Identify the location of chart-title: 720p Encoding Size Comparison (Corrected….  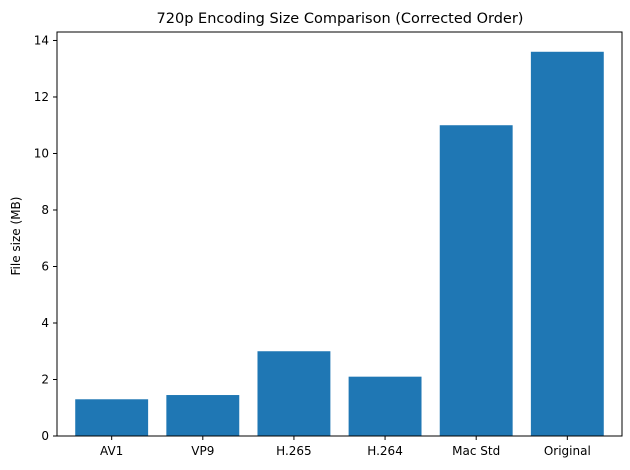
(340, 19).